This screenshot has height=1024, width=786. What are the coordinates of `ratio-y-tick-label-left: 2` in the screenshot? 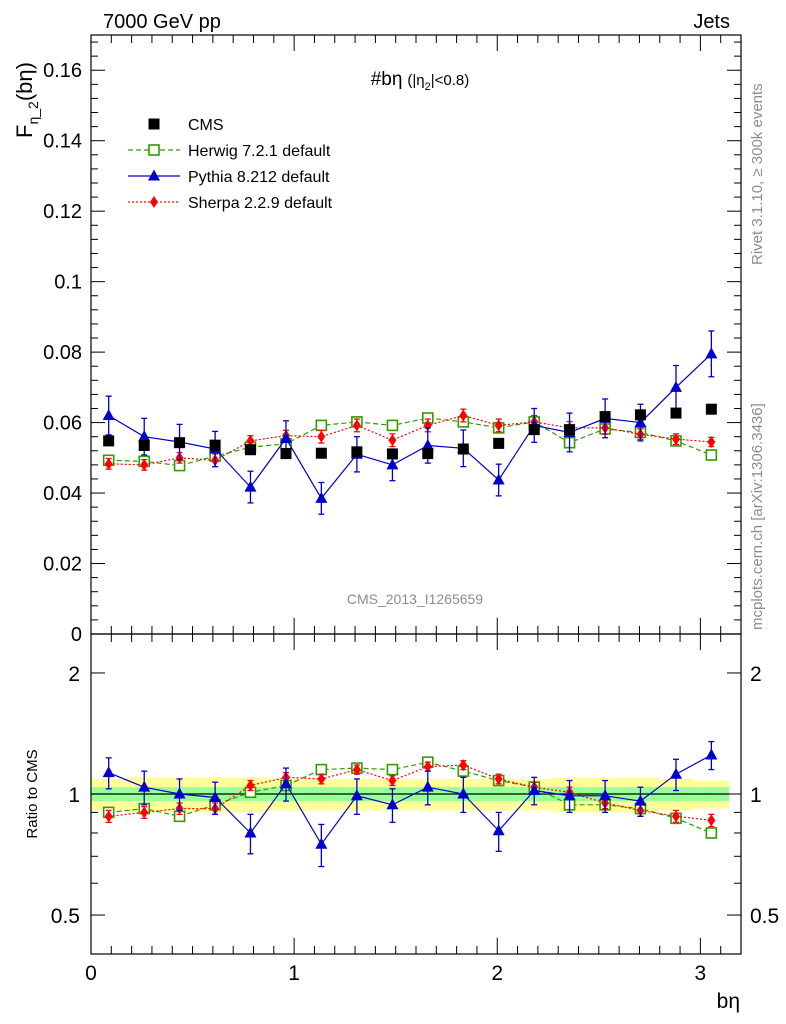 It's located at (74, 674).